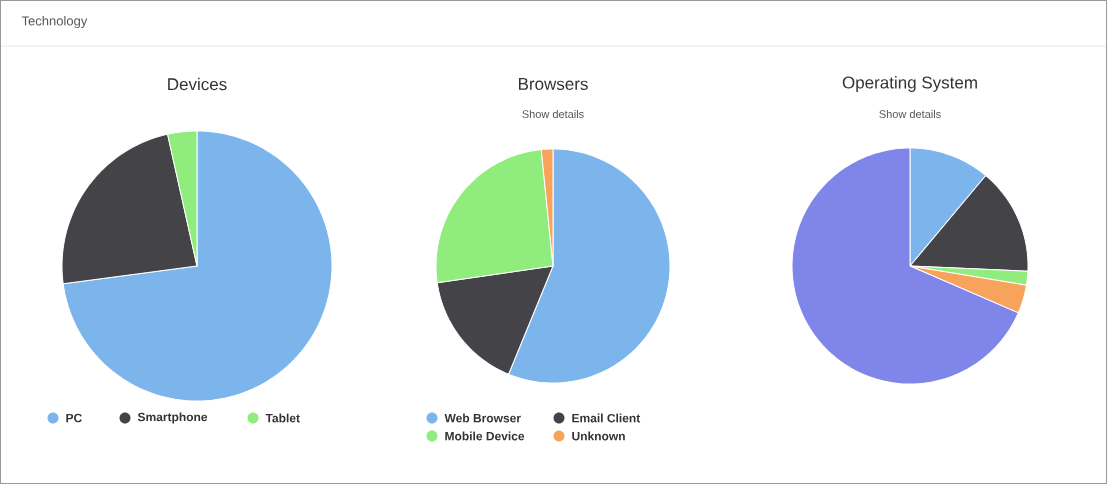 The height and width of the screenshot is (484, 1107). Describe the element at coordinates (598, 436) in the screenshot. I see `legend-label: Unknown` at that location.